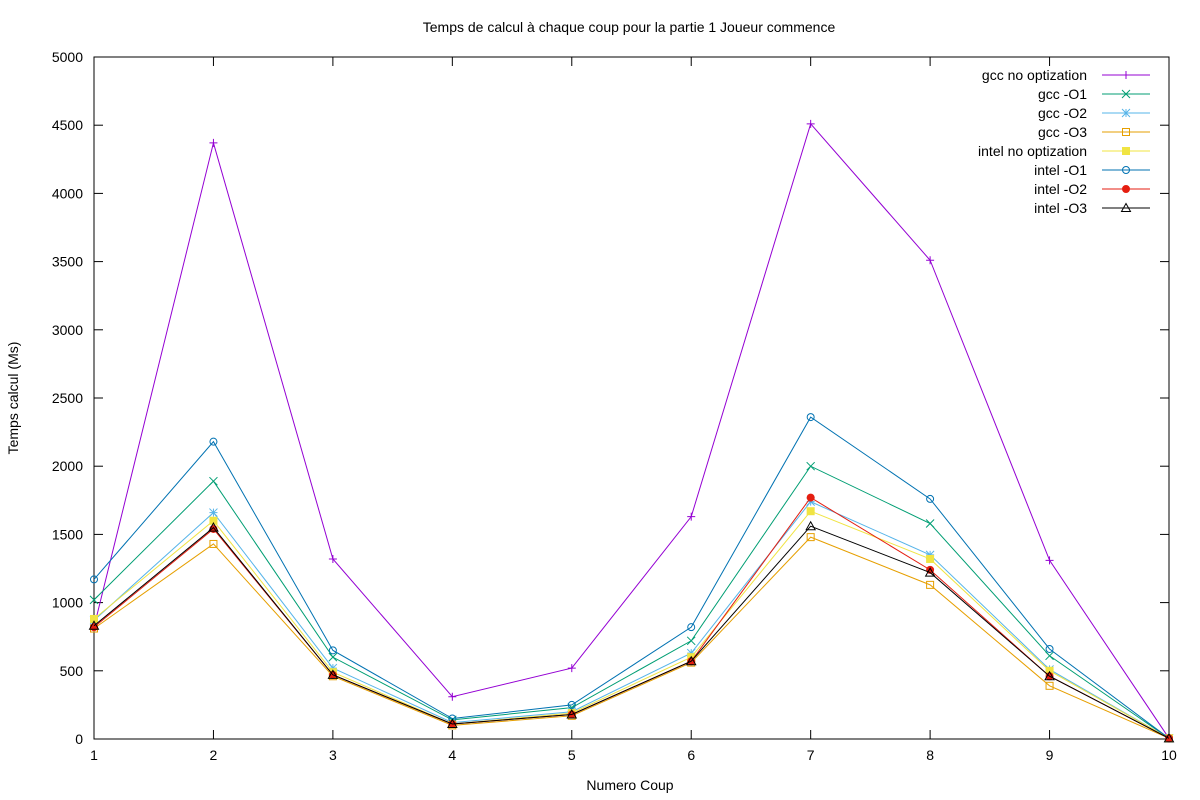 Image resolution: width=1200 pixels, height=800 pixels. I want to click on x-tick-label: 5, so click(572, 755).